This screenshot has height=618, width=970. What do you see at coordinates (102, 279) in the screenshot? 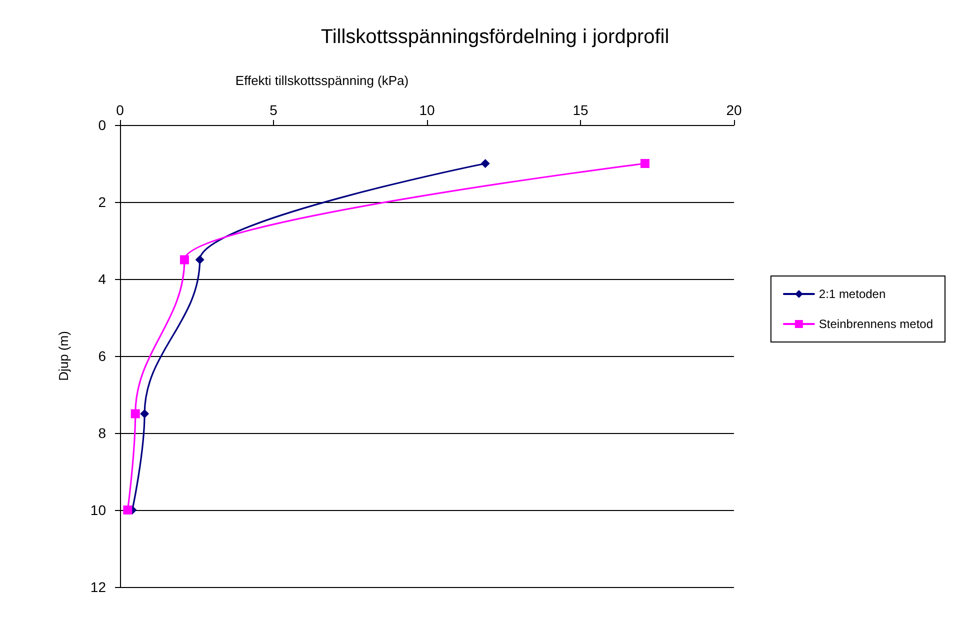
I see `y-tick-label: 4` at bounding box center [102, 279].